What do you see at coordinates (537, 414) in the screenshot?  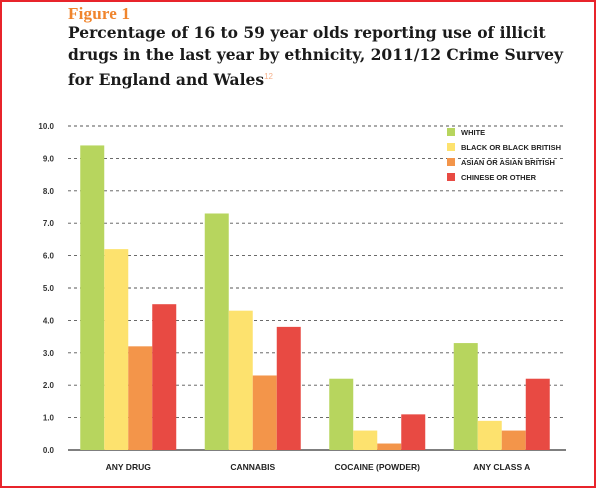 I see `bar-chinese-or-other-any-class-a` at bounding box center [537, 414].